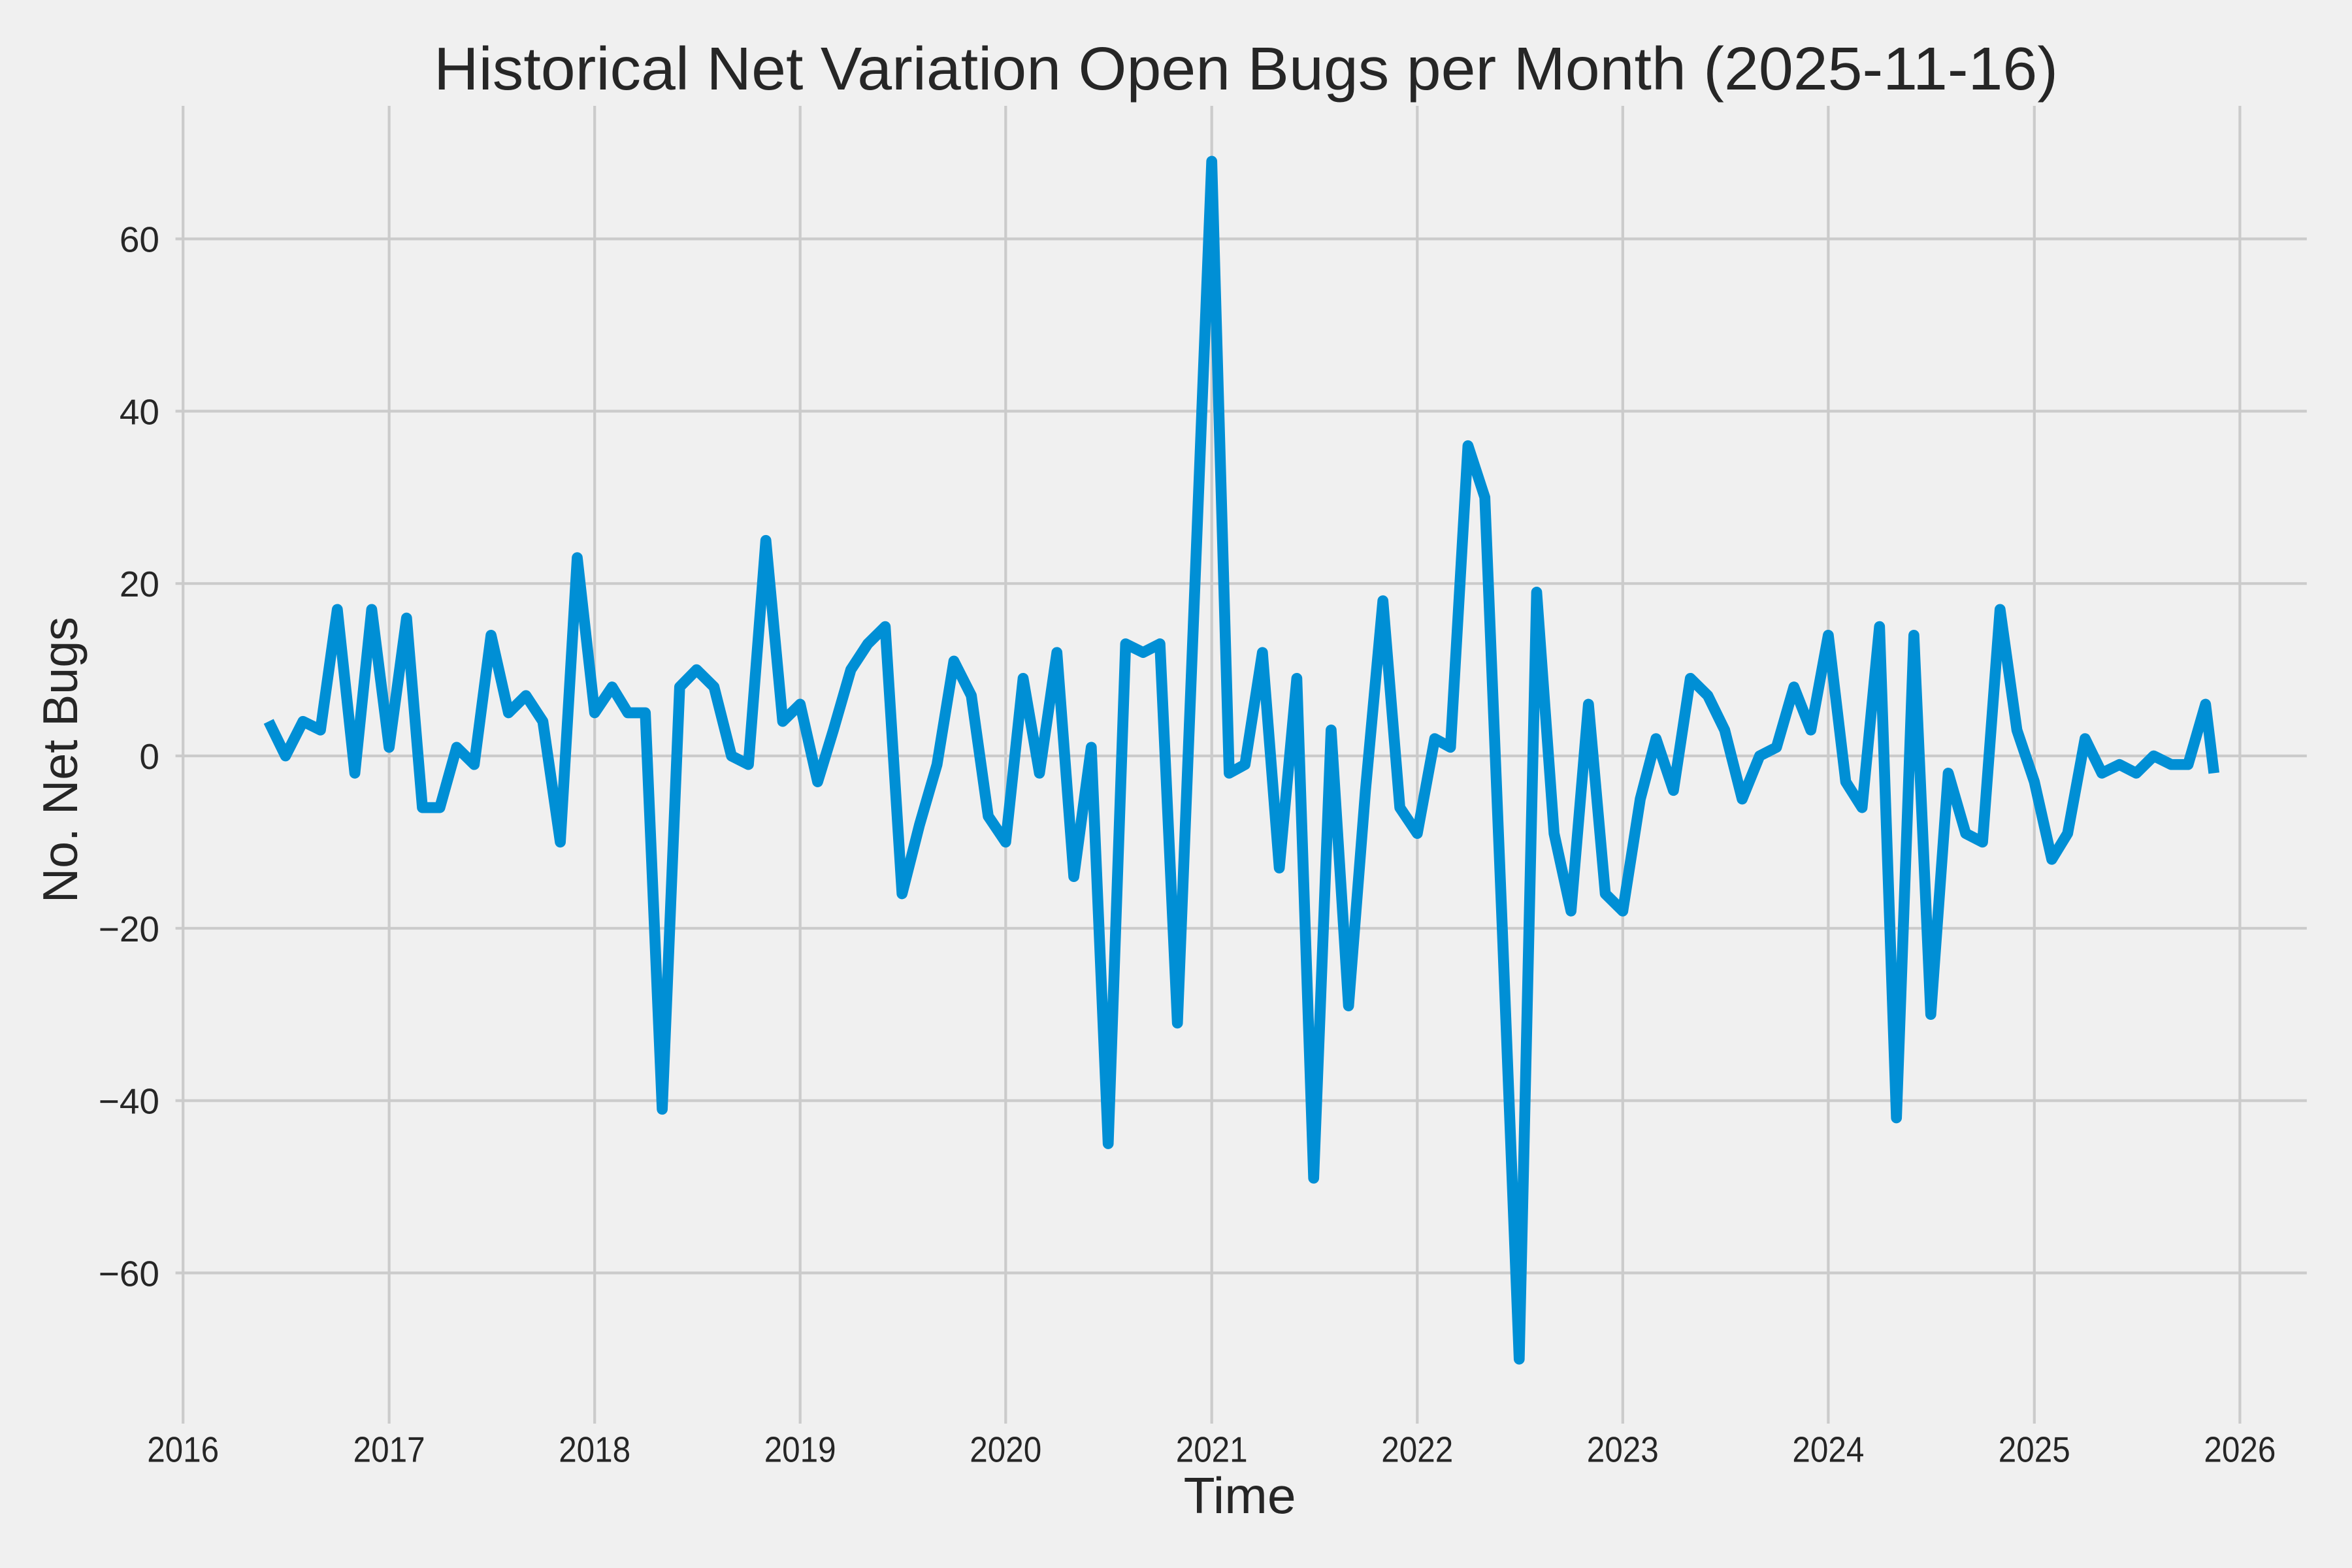  What do you see at coordinates (139, 411) in the screenshot?
I see `svg-text: 40` at bounding box center [139, 411].